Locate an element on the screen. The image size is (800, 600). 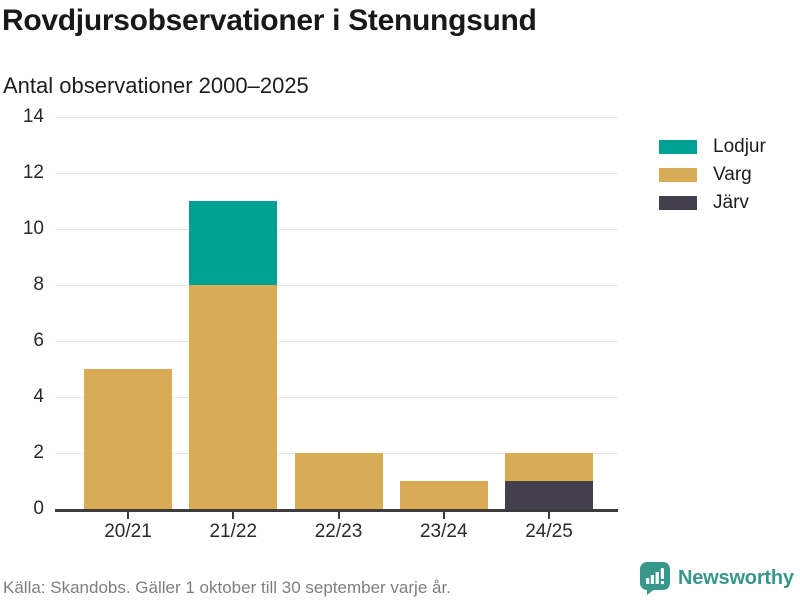
bar-segment-varg-22/23 is located at coordinates (338, 481).